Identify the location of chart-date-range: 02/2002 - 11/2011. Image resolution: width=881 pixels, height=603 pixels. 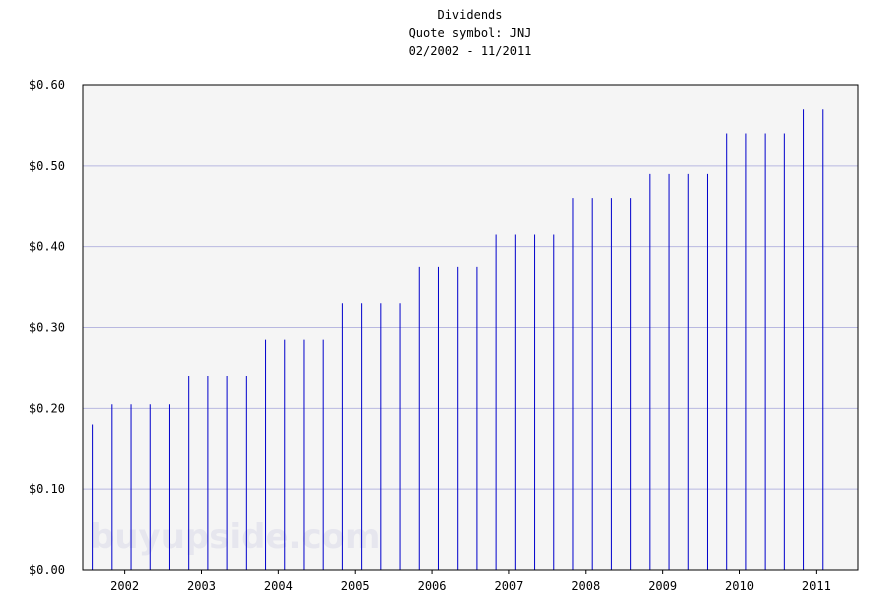
(470, 51).